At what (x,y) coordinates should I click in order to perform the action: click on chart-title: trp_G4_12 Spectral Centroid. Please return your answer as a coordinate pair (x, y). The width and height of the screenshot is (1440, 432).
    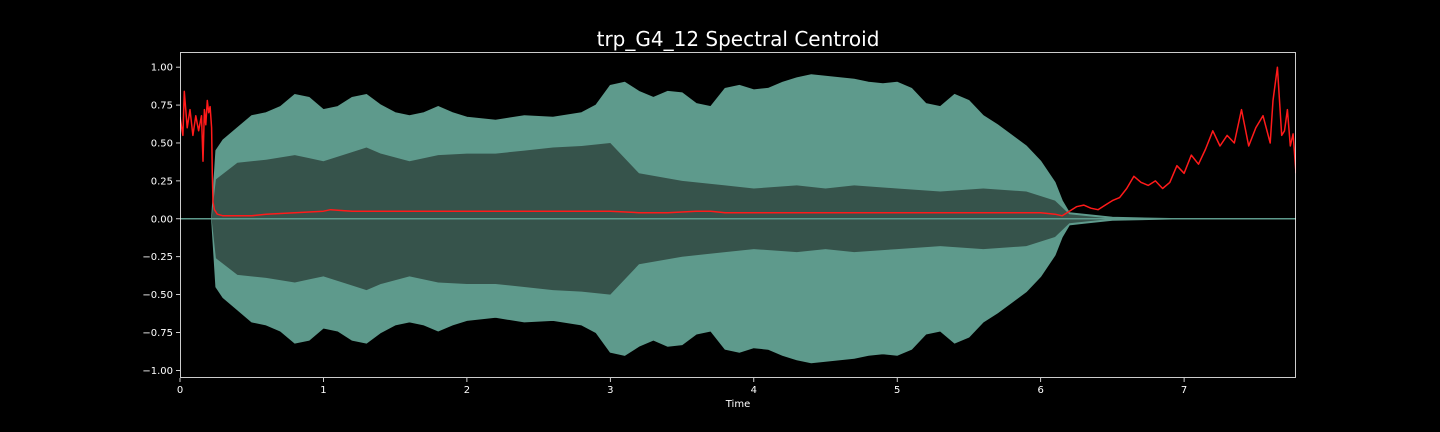
    Looking at the image, I should click on (738, 39).